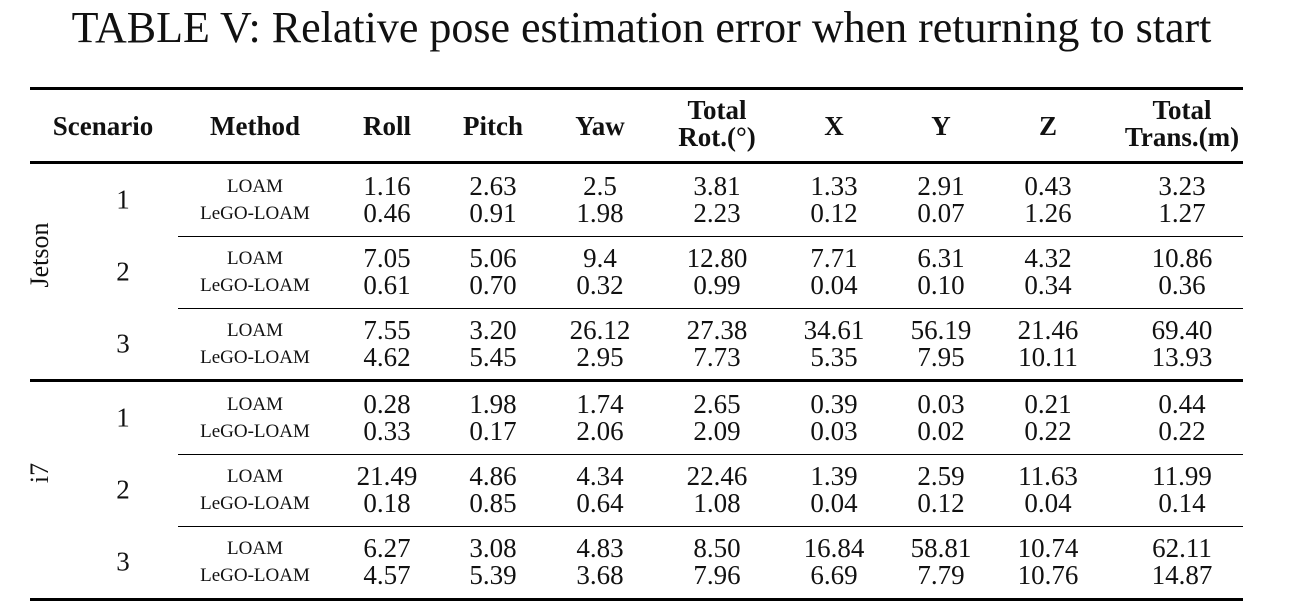  I want to click on header-pitch: Pitch, so click(493, 126).